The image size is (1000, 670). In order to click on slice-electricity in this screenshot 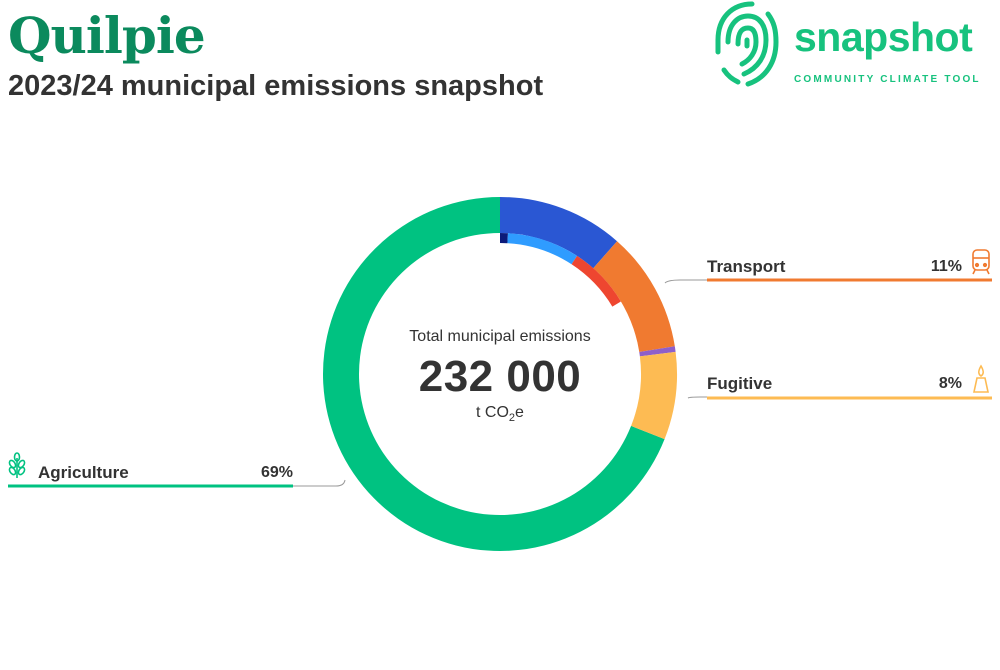, I will do `click(559, 233)`.